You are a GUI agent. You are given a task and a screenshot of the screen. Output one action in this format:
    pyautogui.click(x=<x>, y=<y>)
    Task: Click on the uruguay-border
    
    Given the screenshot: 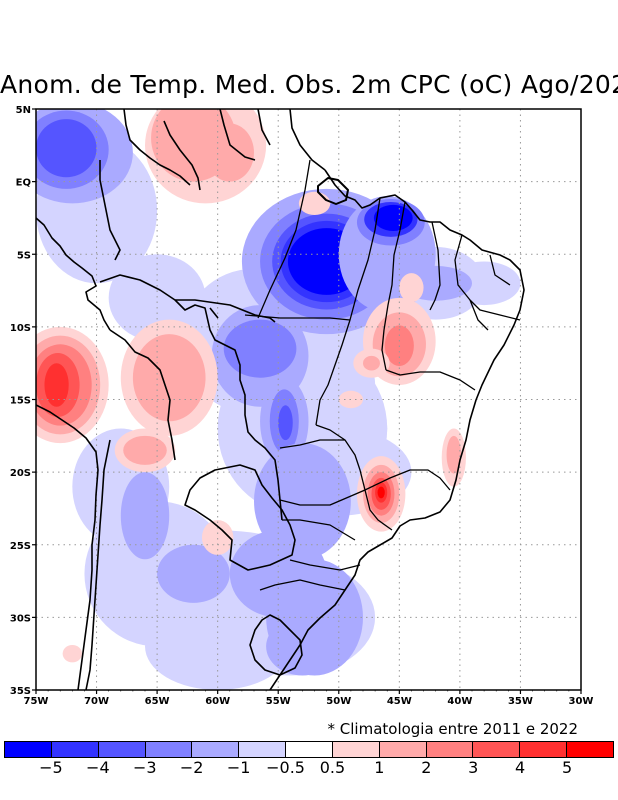 What is the action you would take?
    pyautogui.click(x=276, y=645)
    